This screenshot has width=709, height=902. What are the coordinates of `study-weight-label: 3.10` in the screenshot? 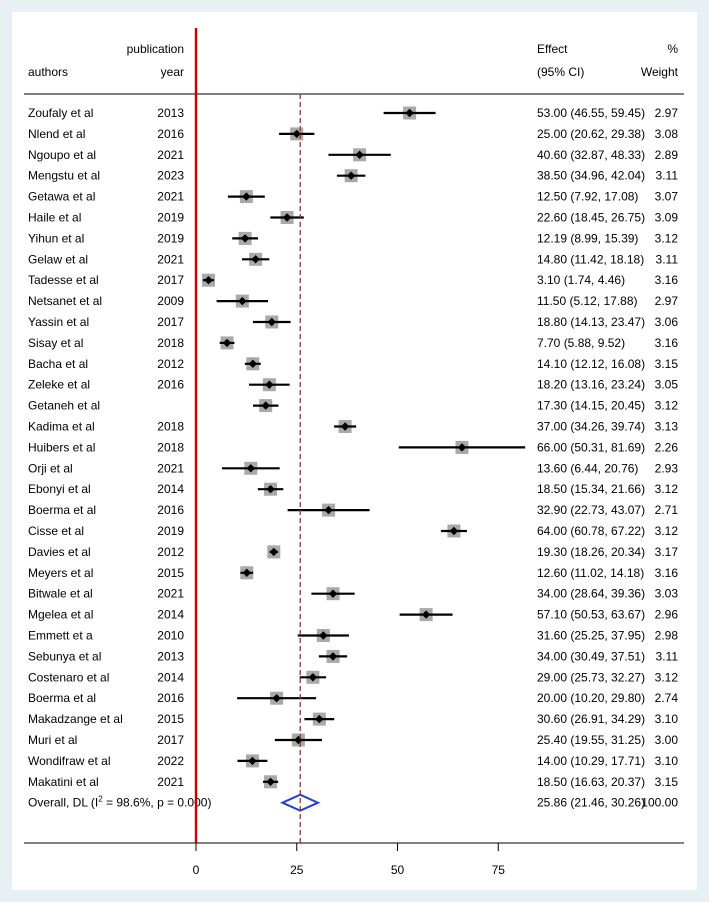 It's located at (667, 761).